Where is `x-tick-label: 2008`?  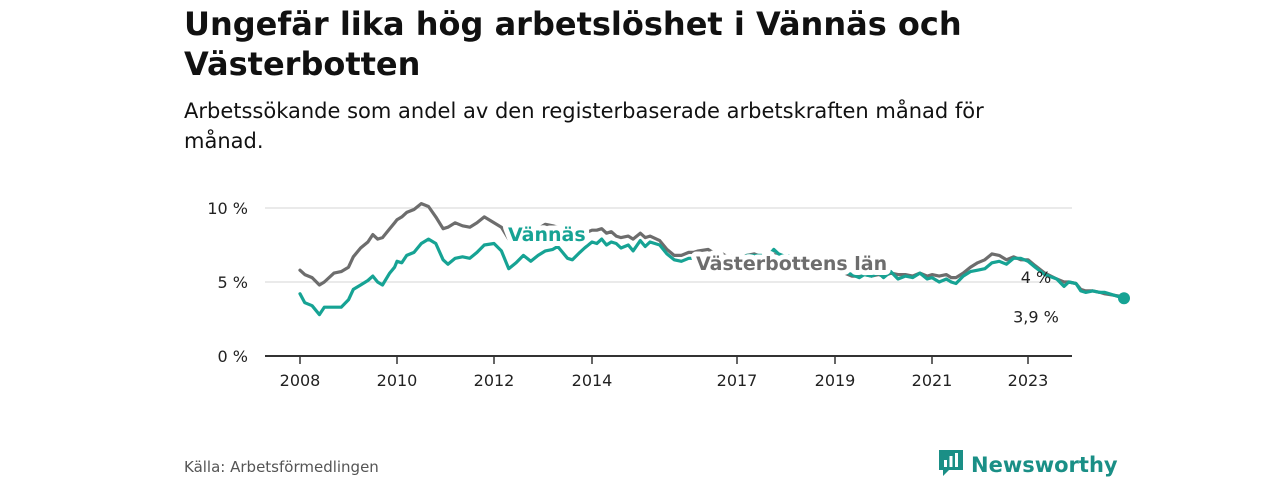
x-tick-label: 2008 is located at coordinates (300, 380).